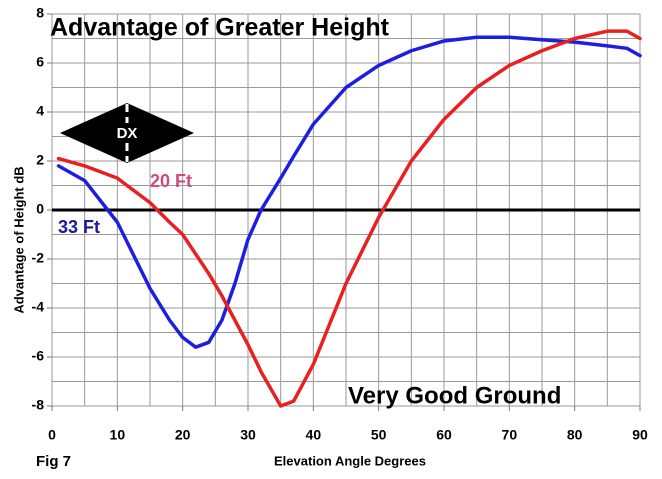  What do you see at coordinates (52, 435) in the screenshot?
I see `x-tick-label: 0` at bounding box center [52, 435].